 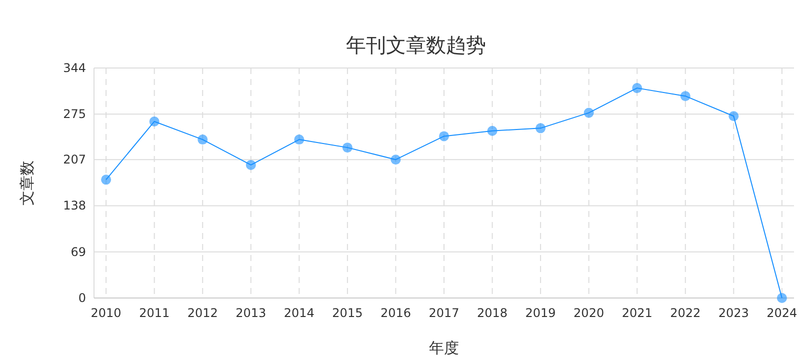 What do you see at coordinates (416, 45) in the screenshot?
I see `chart-title: 年刊文章数趋势` at bounding box center [416, 45].